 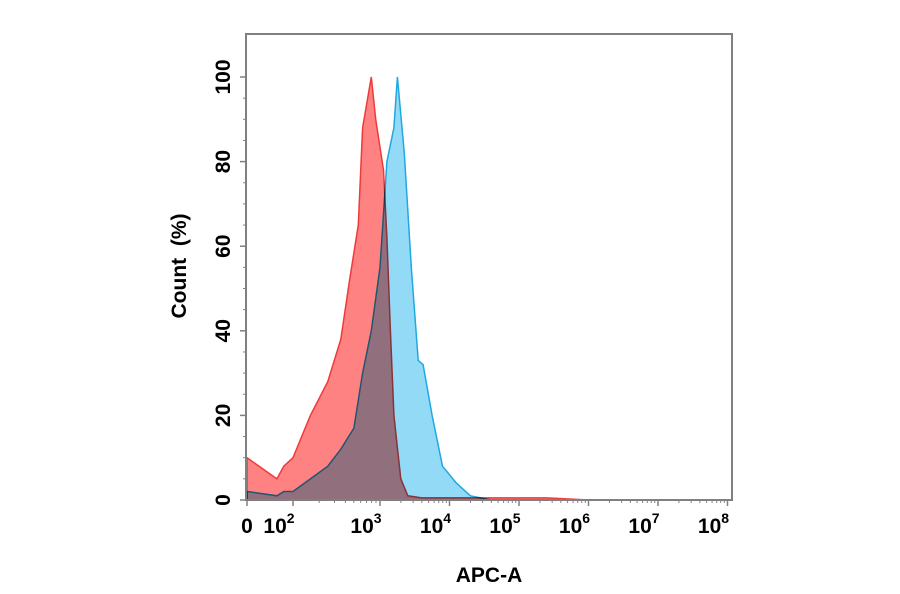 What do you see at coordinates (229, 282) in the screenshot?
I see `y-axis: 0 20 40 60 80 100` at bounding box center [229, 282].